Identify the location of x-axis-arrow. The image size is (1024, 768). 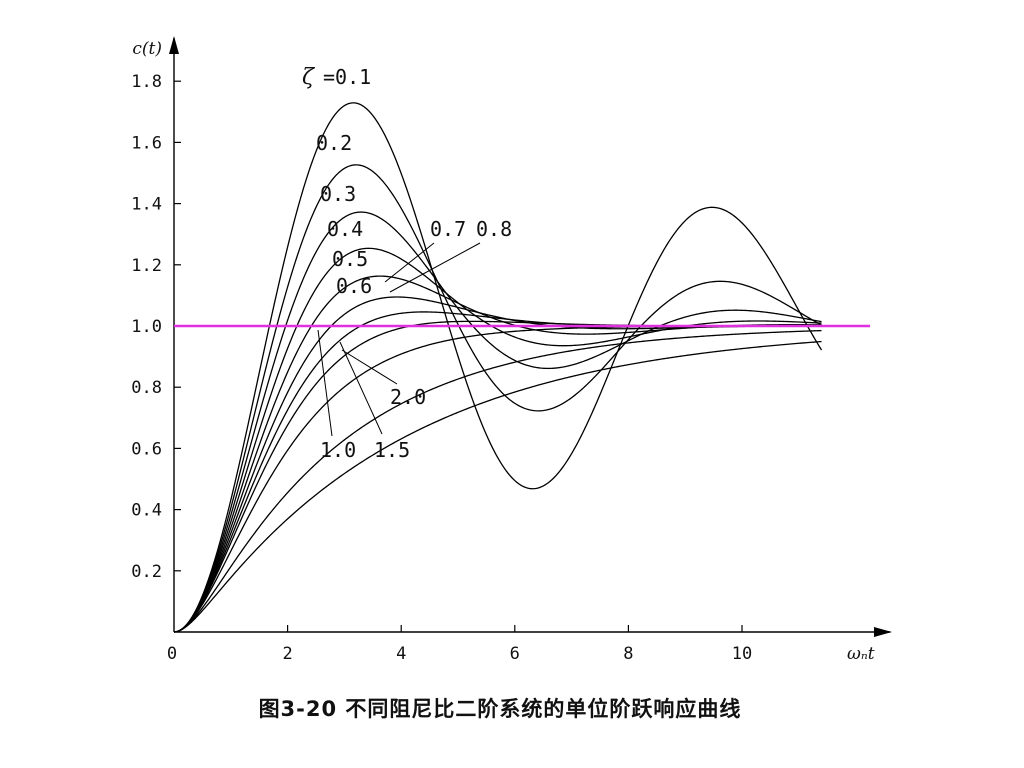
(883, 632).